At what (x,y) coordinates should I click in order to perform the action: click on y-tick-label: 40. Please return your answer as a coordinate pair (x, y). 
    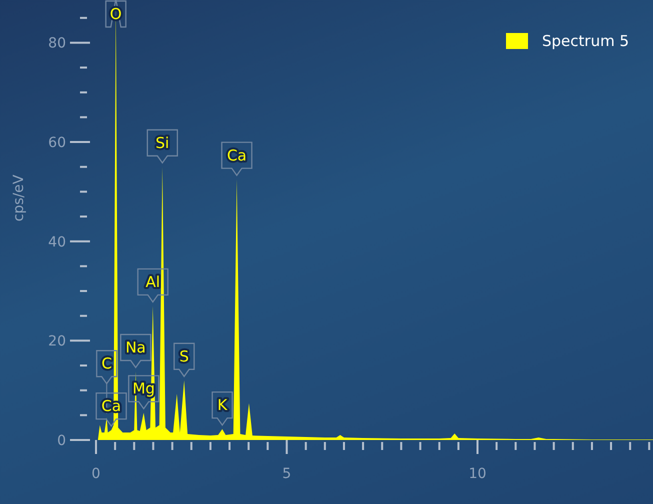
    Looking at the image, I should click on (57, 242).